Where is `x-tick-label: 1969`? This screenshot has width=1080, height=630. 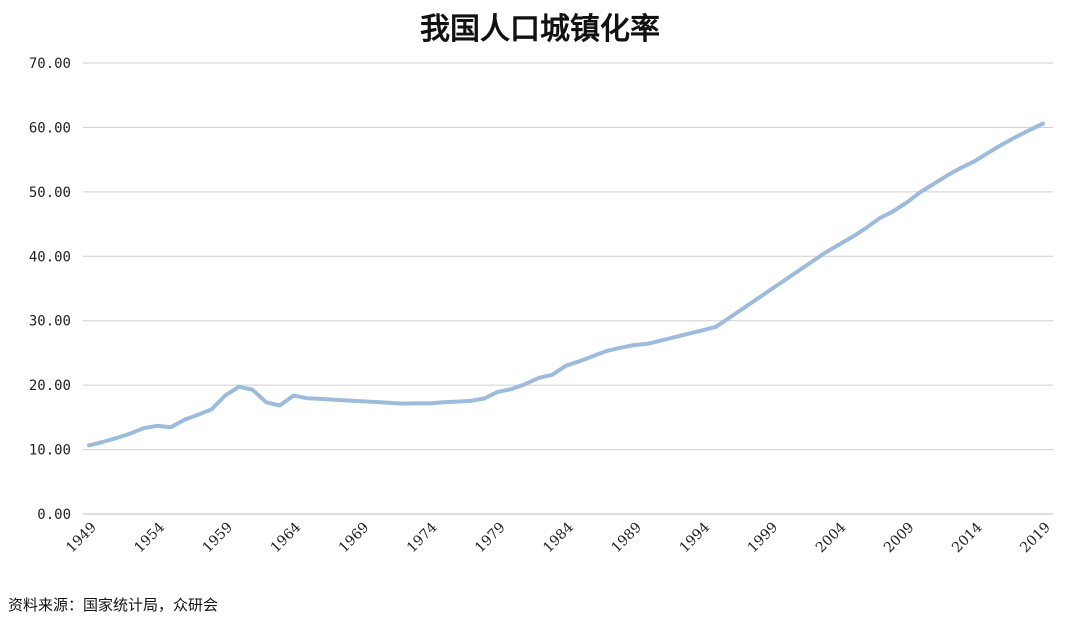 x-tick-label: 1969 is located at coordinates (354, 538).